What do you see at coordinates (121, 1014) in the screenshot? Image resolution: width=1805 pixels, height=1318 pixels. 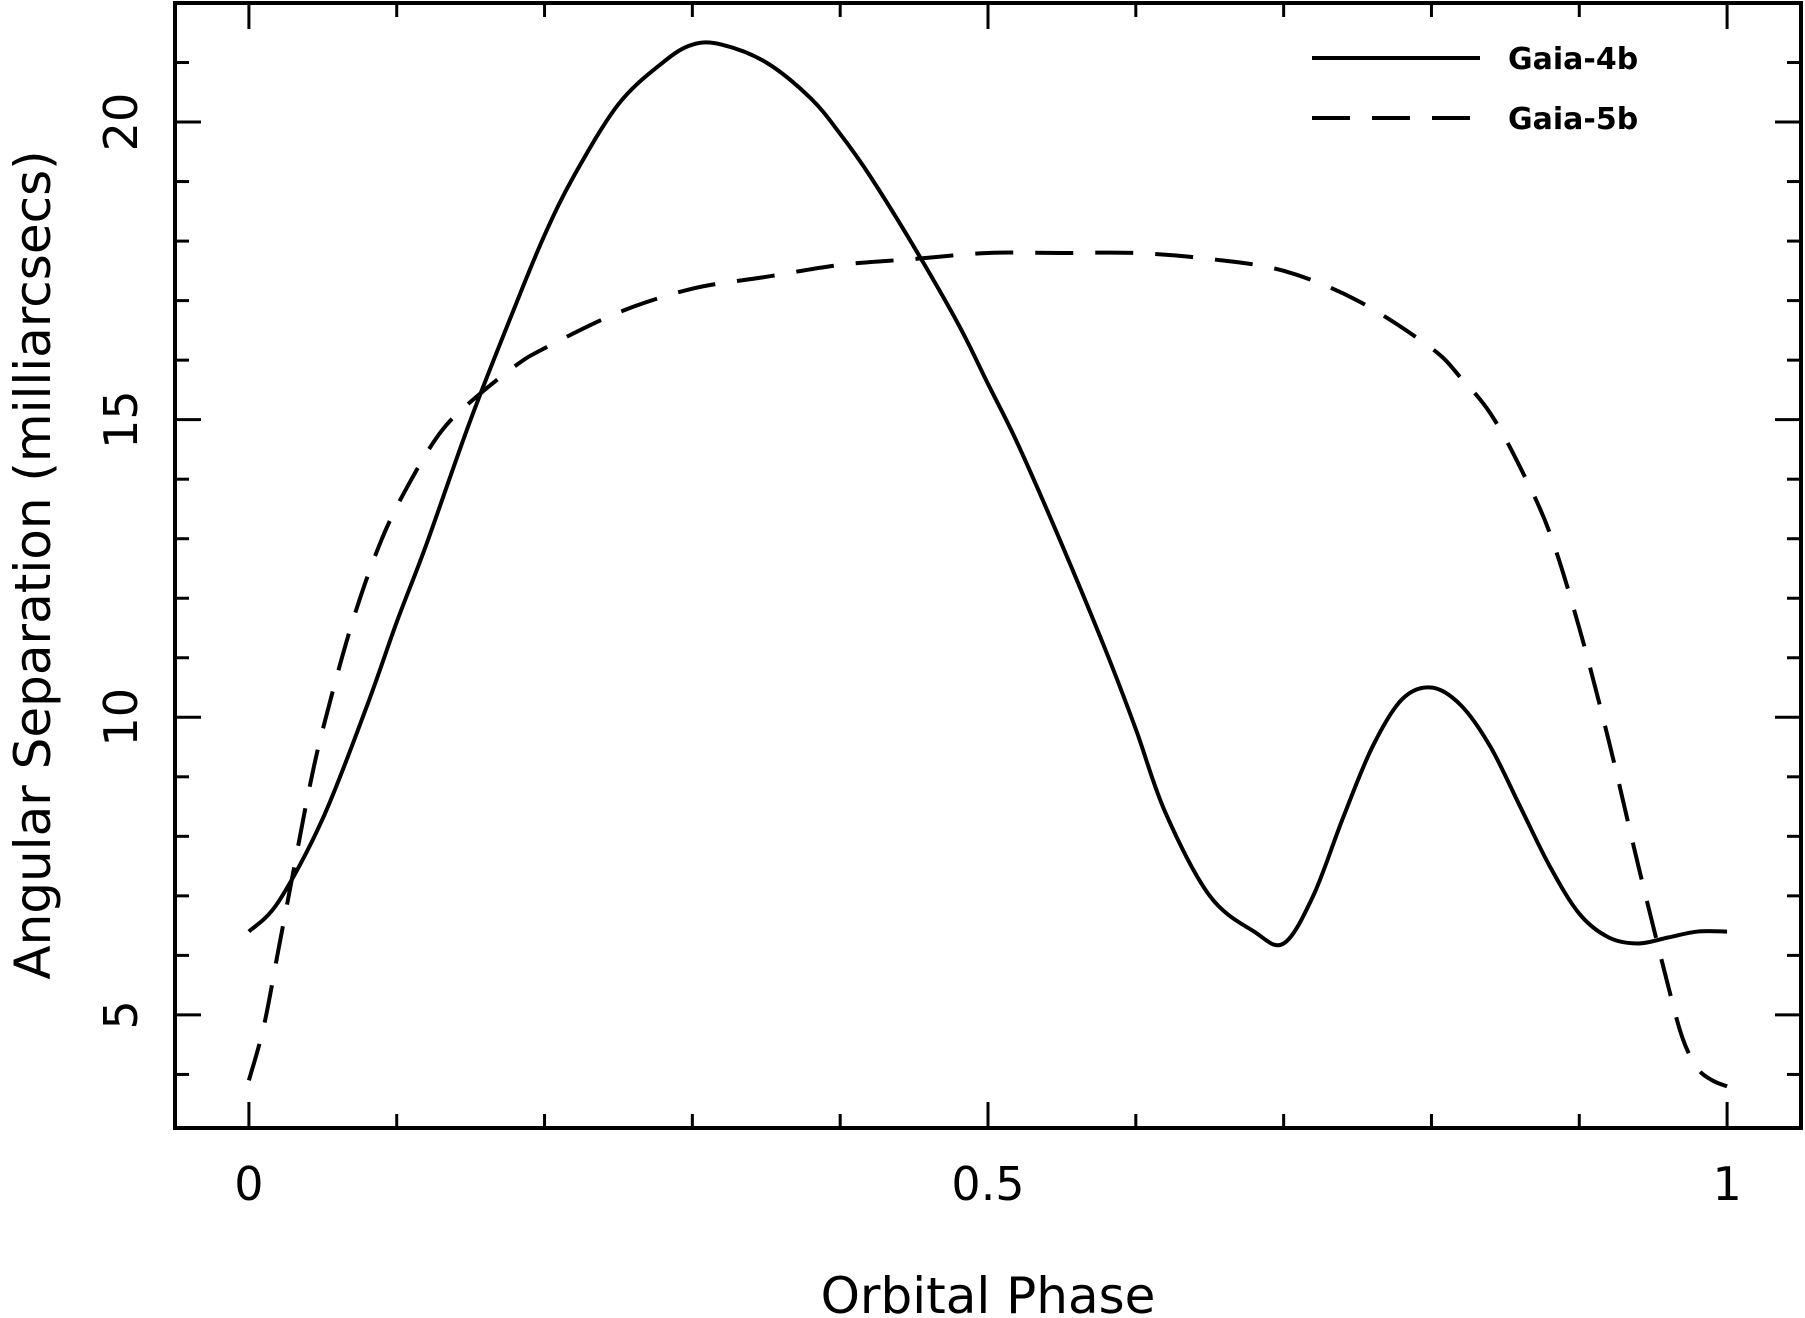 I see `y-tick-label: 5` at bounding box center [121, 1014].